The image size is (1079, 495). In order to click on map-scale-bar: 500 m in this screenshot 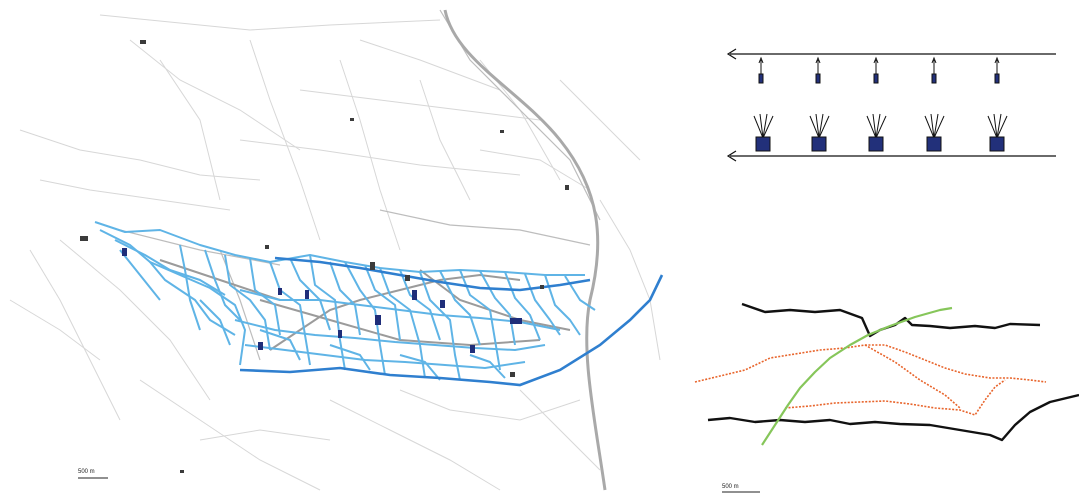, I will do `click(93, 474)`.